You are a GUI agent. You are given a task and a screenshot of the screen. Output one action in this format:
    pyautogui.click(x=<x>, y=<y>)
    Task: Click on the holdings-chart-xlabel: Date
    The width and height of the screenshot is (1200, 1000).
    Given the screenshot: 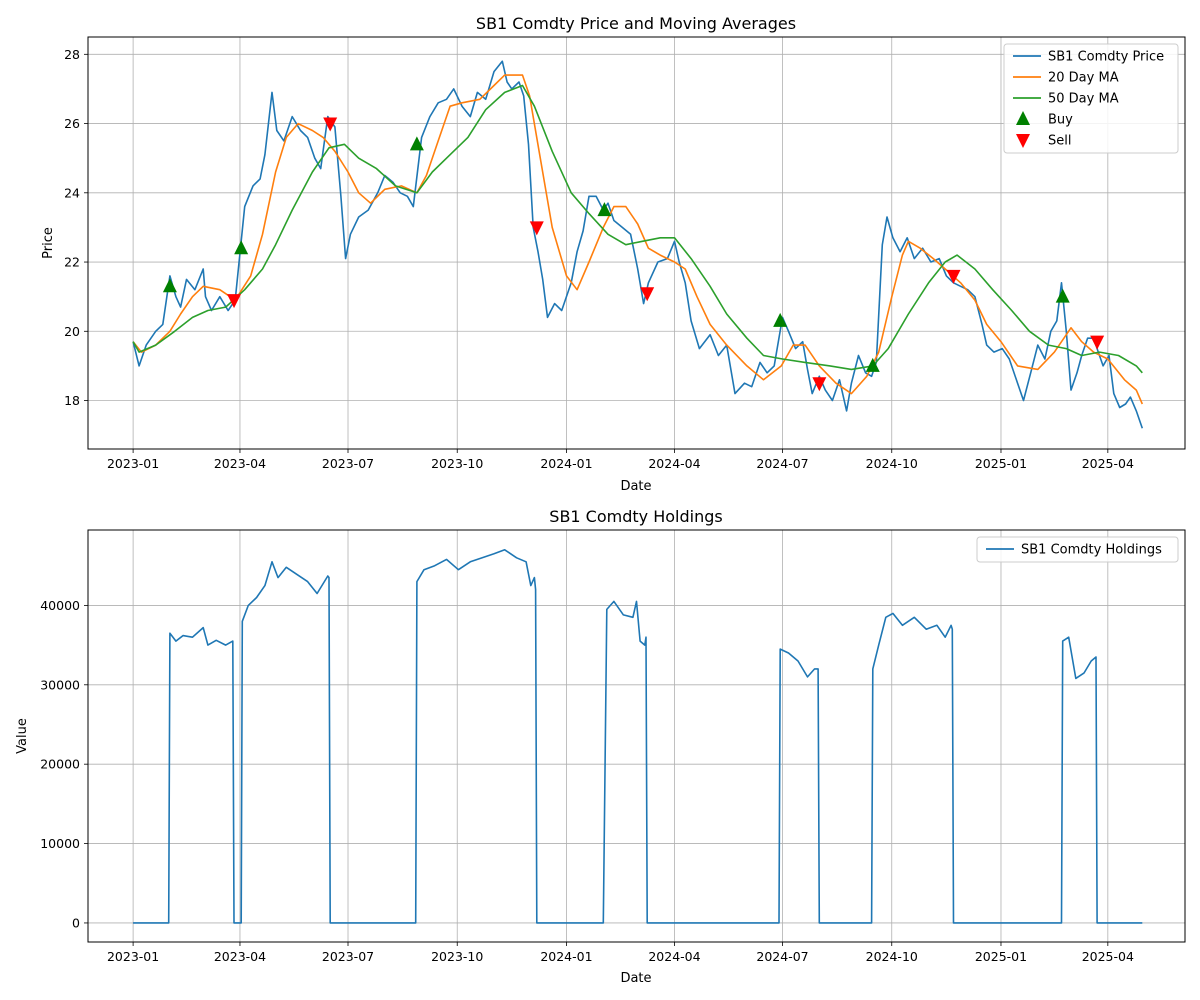 What is the action you would take?
    pyautogui.click(x=635, y=978)
    